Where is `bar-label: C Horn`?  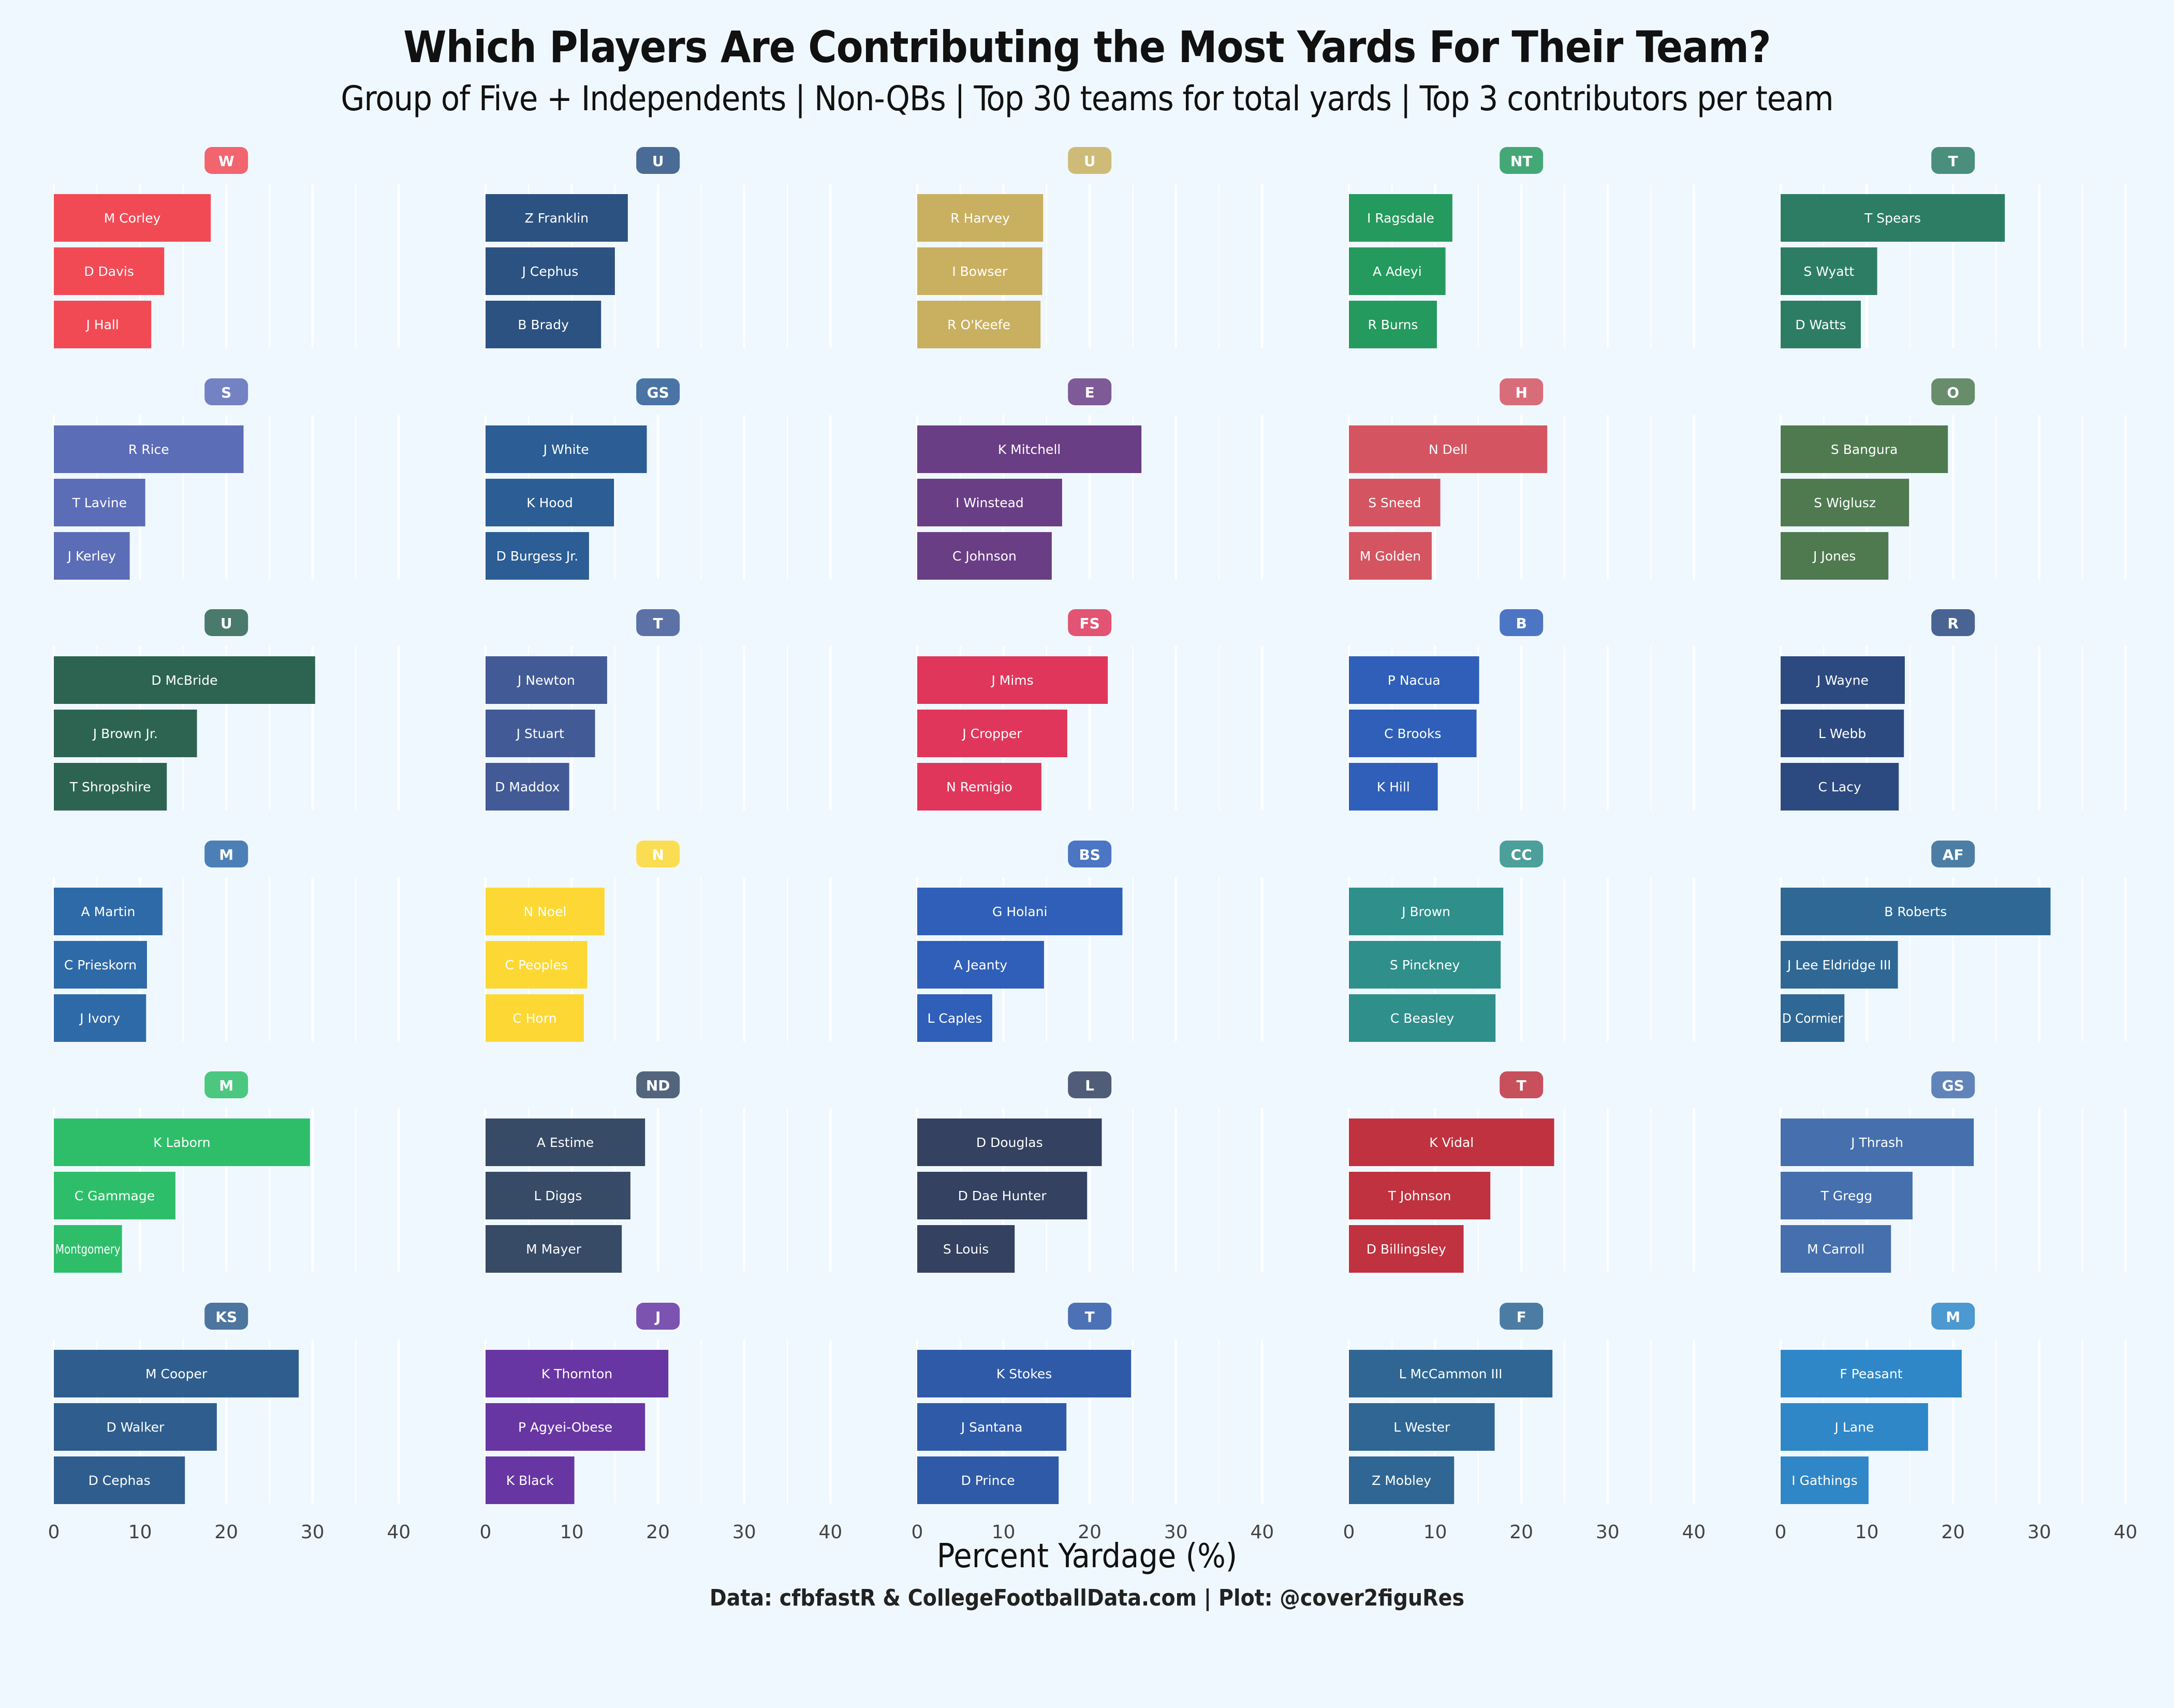
bar-label: C Horn is located at coordinates (534, 1018).